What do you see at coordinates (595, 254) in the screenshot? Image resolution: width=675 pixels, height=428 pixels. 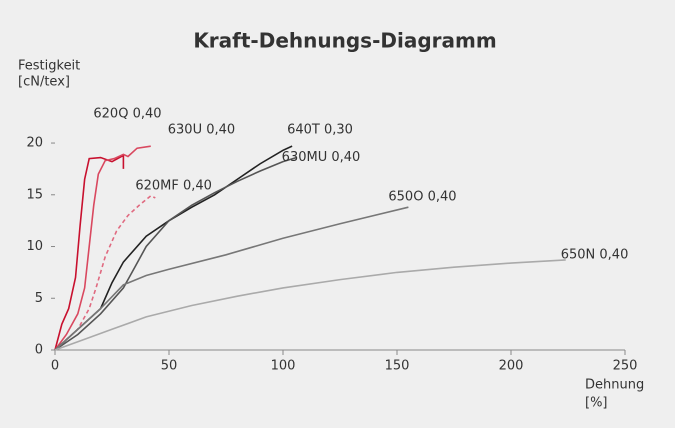 I see `series-label: 650N 0,40` at bounding box center [595, 254].